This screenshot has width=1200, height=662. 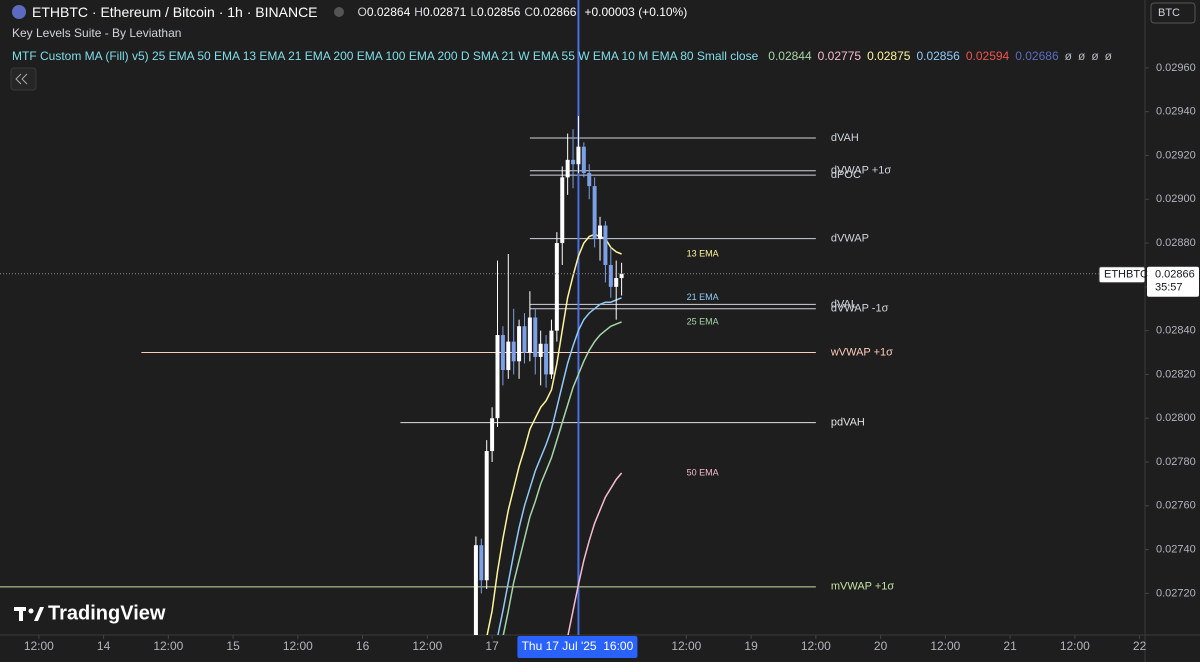 What do you see at coordinates (1169, 13) in the screenshot?
I see `currency: BTC` at bounding box center [1169, 13].